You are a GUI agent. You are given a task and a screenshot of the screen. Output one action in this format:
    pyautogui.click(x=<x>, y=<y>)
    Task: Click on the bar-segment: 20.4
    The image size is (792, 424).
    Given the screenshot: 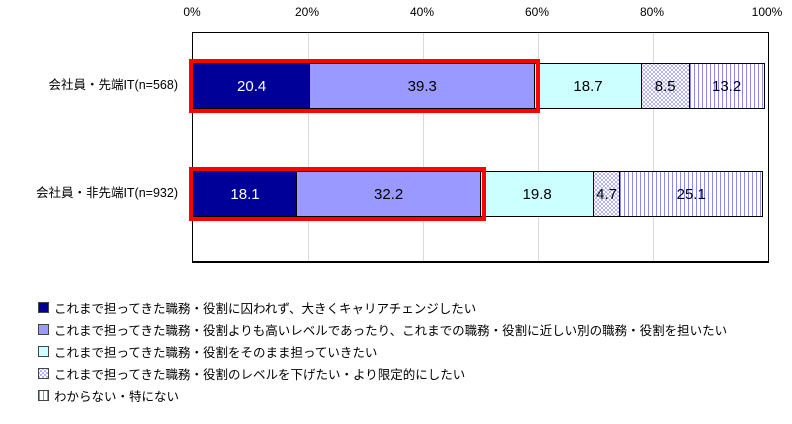 What is the action you would take?
    pyautogui.click(x=252, y=86)
    